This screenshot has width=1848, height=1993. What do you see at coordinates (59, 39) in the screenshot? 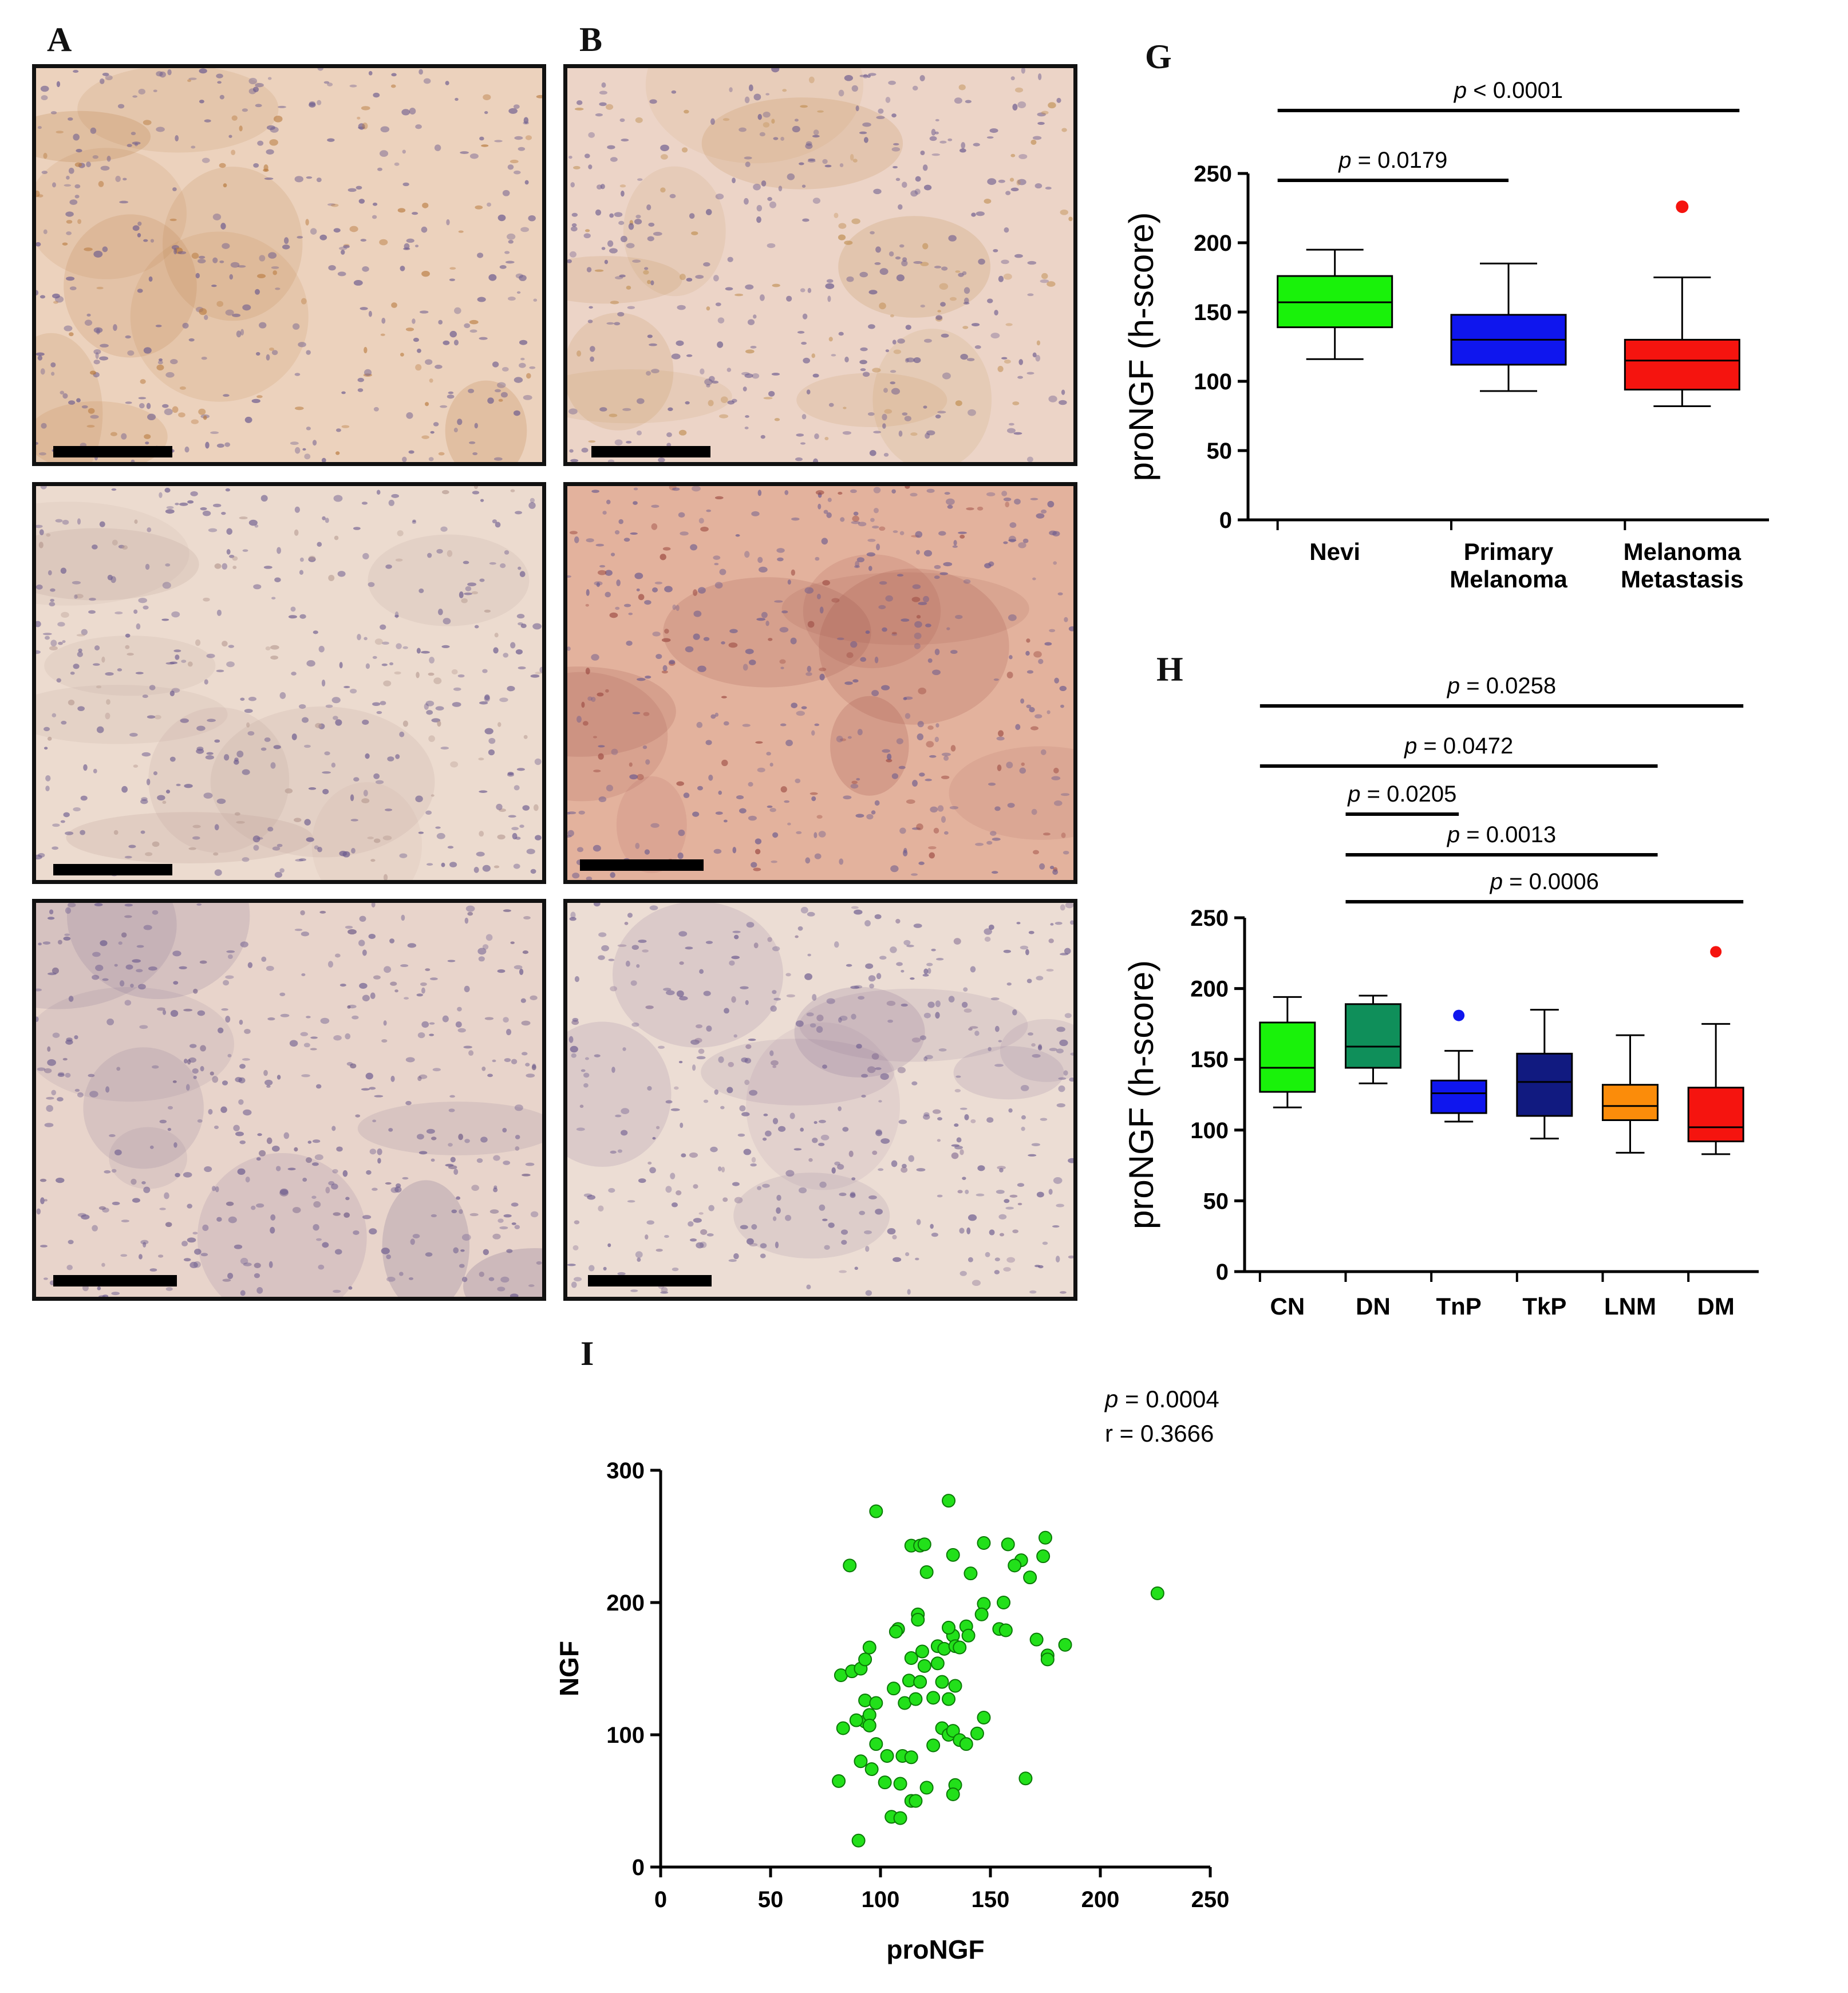
I see `panel-label-a: A` at bounding box center [59, 39].